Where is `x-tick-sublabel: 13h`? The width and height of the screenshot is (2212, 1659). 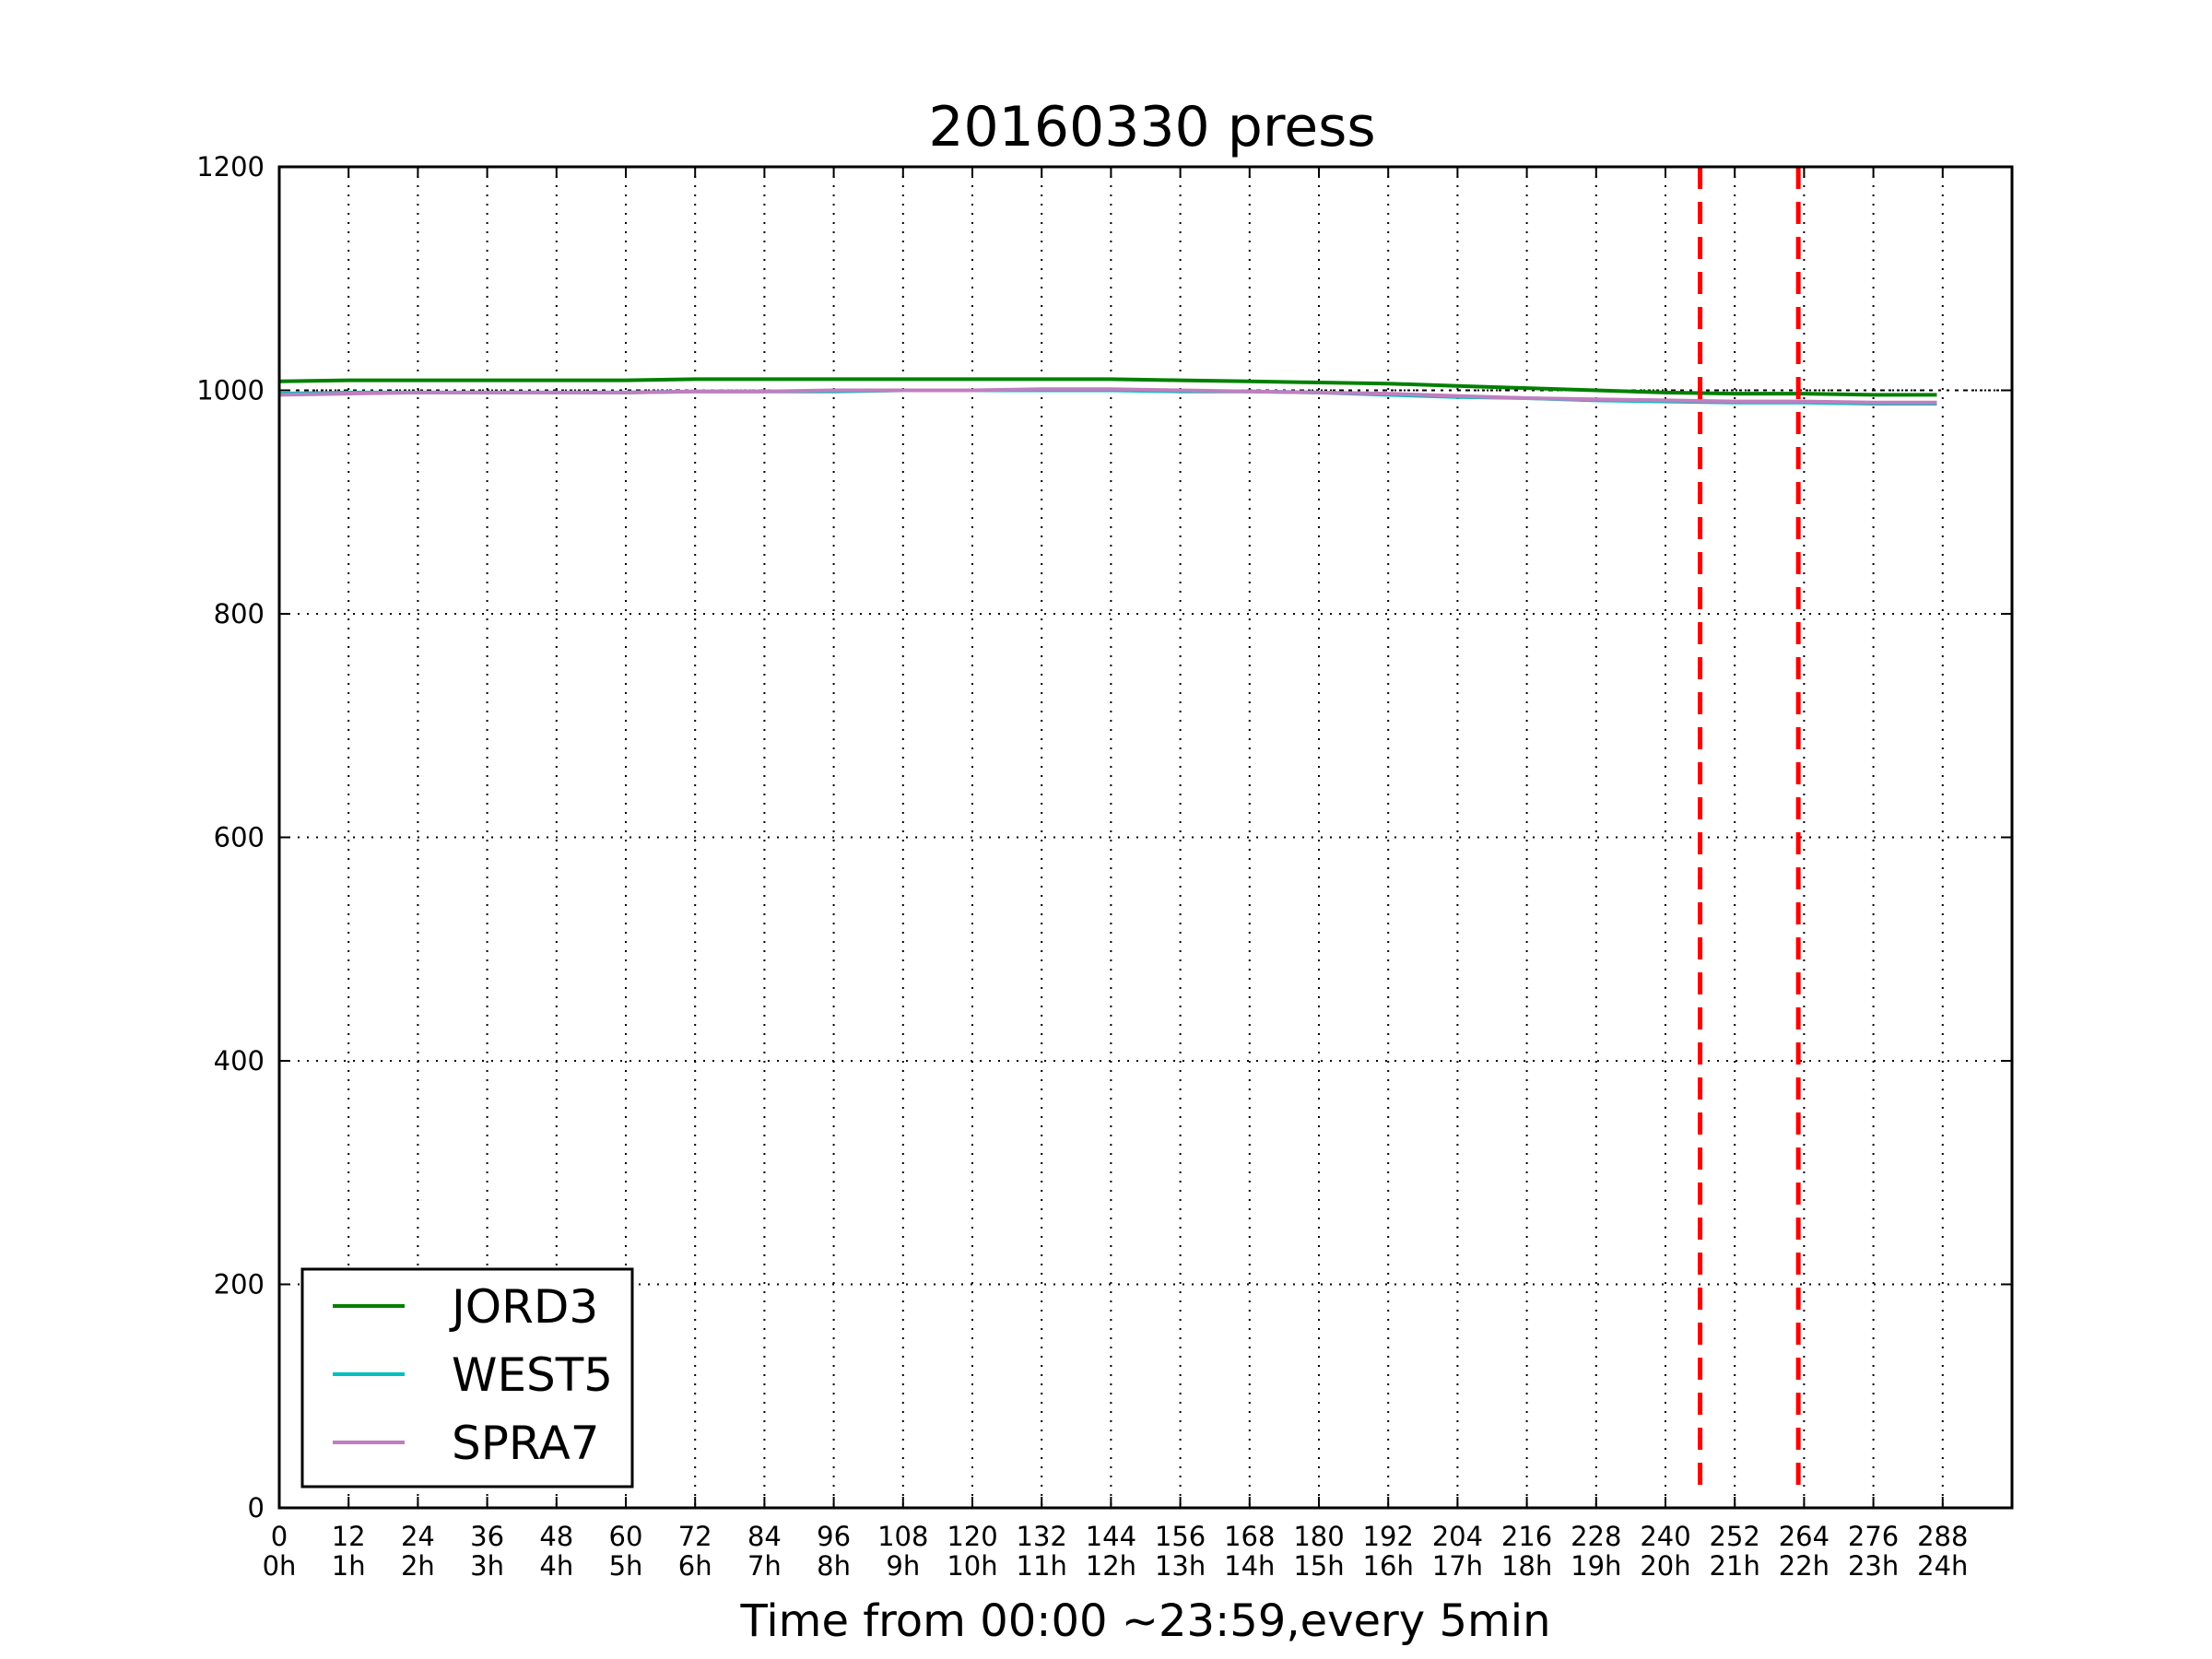
x-tick-sublabel: 13h is located at coordinates (1180, 1566).